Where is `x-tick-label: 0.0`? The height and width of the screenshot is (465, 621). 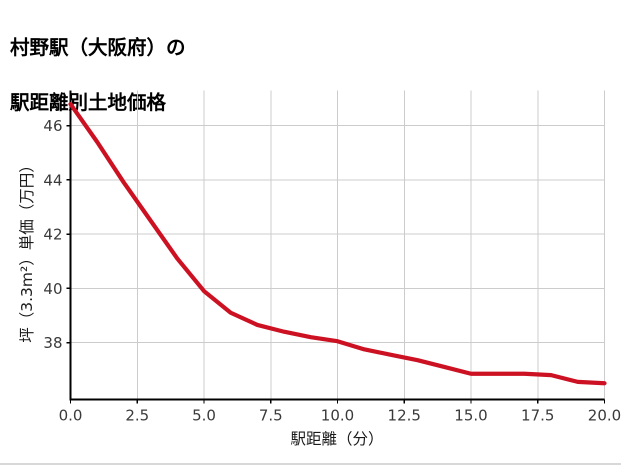
x-tick-label: 0.0 is located at coordinates (71, 416).